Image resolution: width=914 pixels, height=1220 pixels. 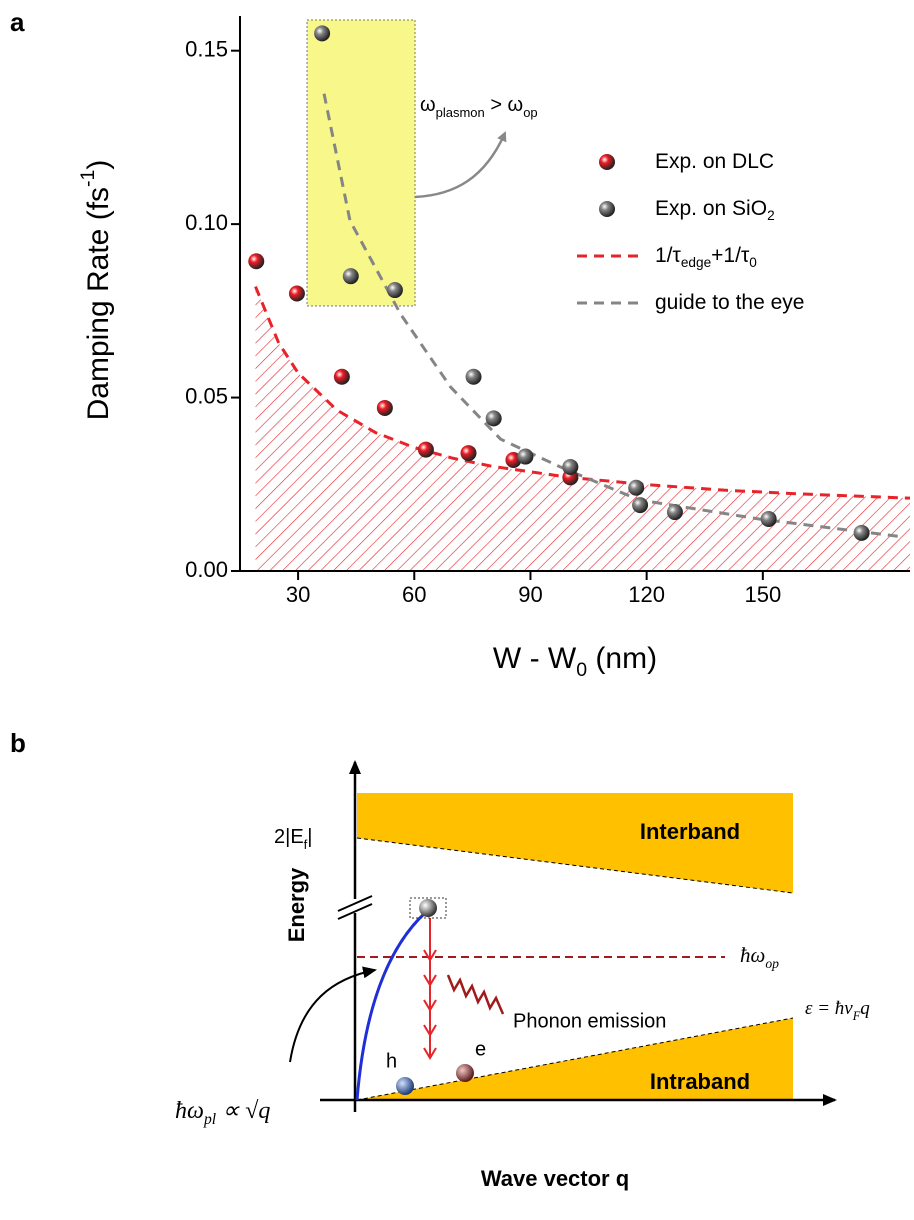 I want to click on legend-label: 1/τedge+1/τ0, so click(x=706, y=257).